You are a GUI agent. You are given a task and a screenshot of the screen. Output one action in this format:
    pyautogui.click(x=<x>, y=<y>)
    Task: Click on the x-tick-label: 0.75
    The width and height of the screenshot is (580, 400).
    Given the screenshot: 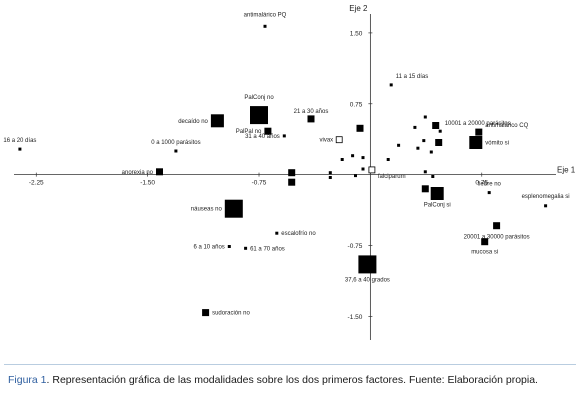 What is the action you would take?
    pyautogui.click(x=481, y=183)
    